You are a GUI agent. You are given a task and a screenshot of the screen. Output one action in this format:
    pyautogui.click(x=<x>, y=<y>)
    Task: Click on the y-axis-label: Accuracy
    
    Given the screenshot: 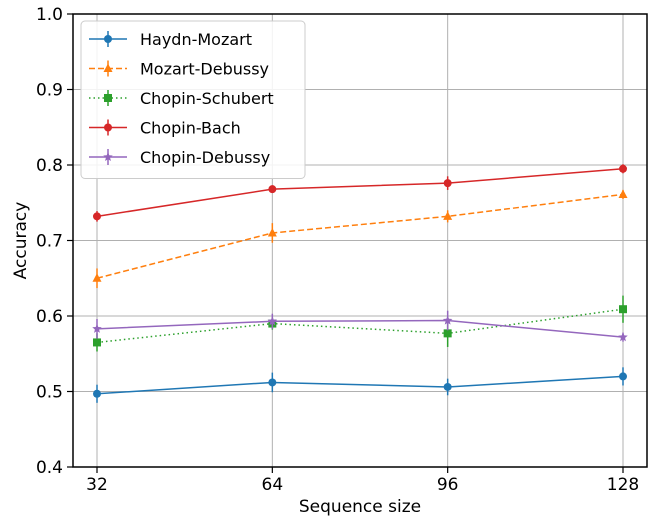 What is the action you would take?
    pyautogui.click(x=21, y=241)
    